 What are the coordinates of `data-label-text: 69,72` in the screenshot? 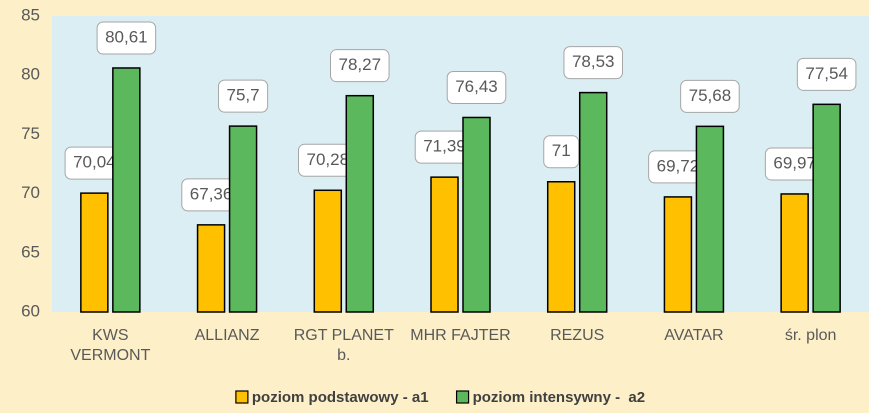 It's located at (678, 165).